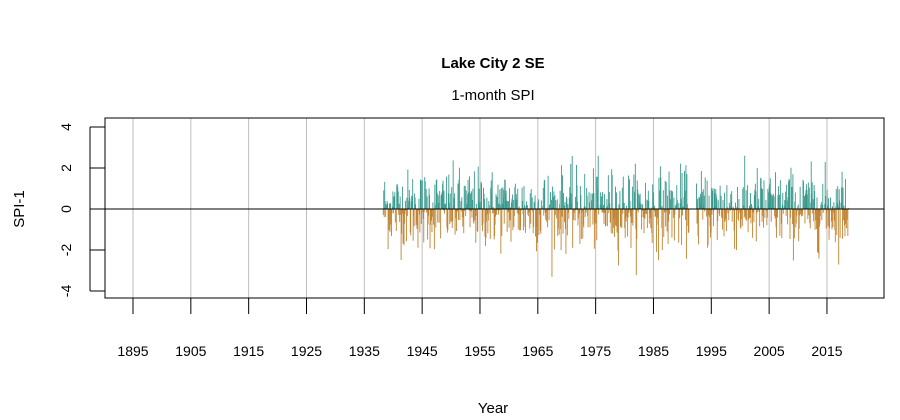  I want to click on x-tick-label: 1955, so click(479, 351).